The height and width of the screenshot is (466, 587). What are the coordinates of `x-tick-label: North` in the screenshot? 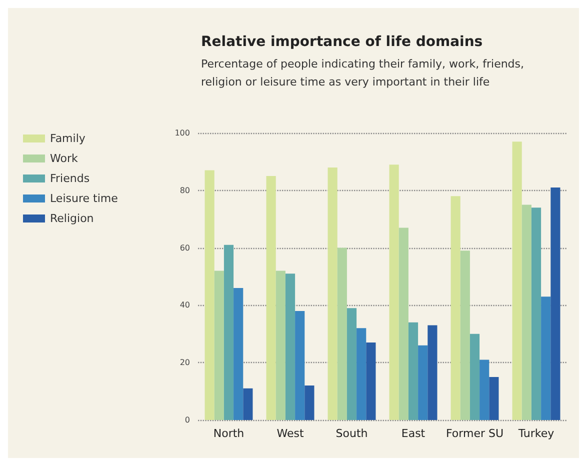 It's located at (228, 433).